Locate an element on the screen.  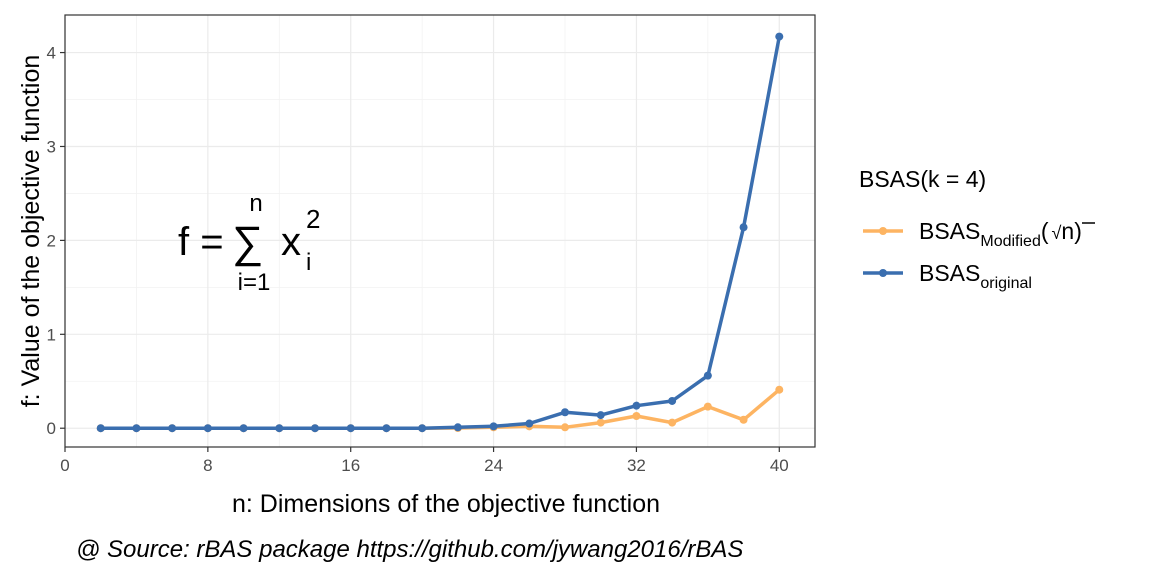
formula-annotation: f = ∑ n i=1 x i 2 is located at coordinates (249, 243).